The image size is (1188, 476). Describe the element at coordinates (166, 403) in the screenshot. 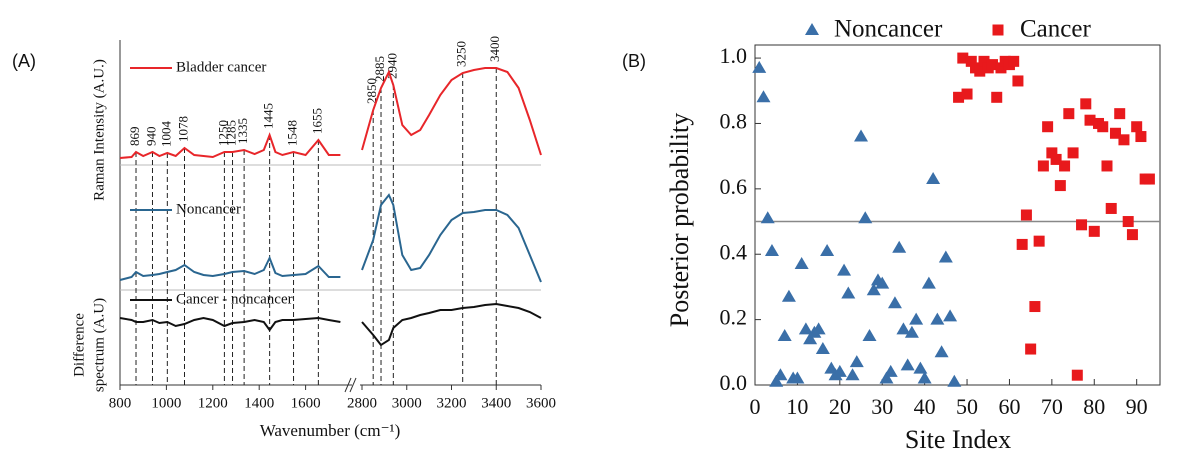

I see `x-tick-label: 1000` at that location.